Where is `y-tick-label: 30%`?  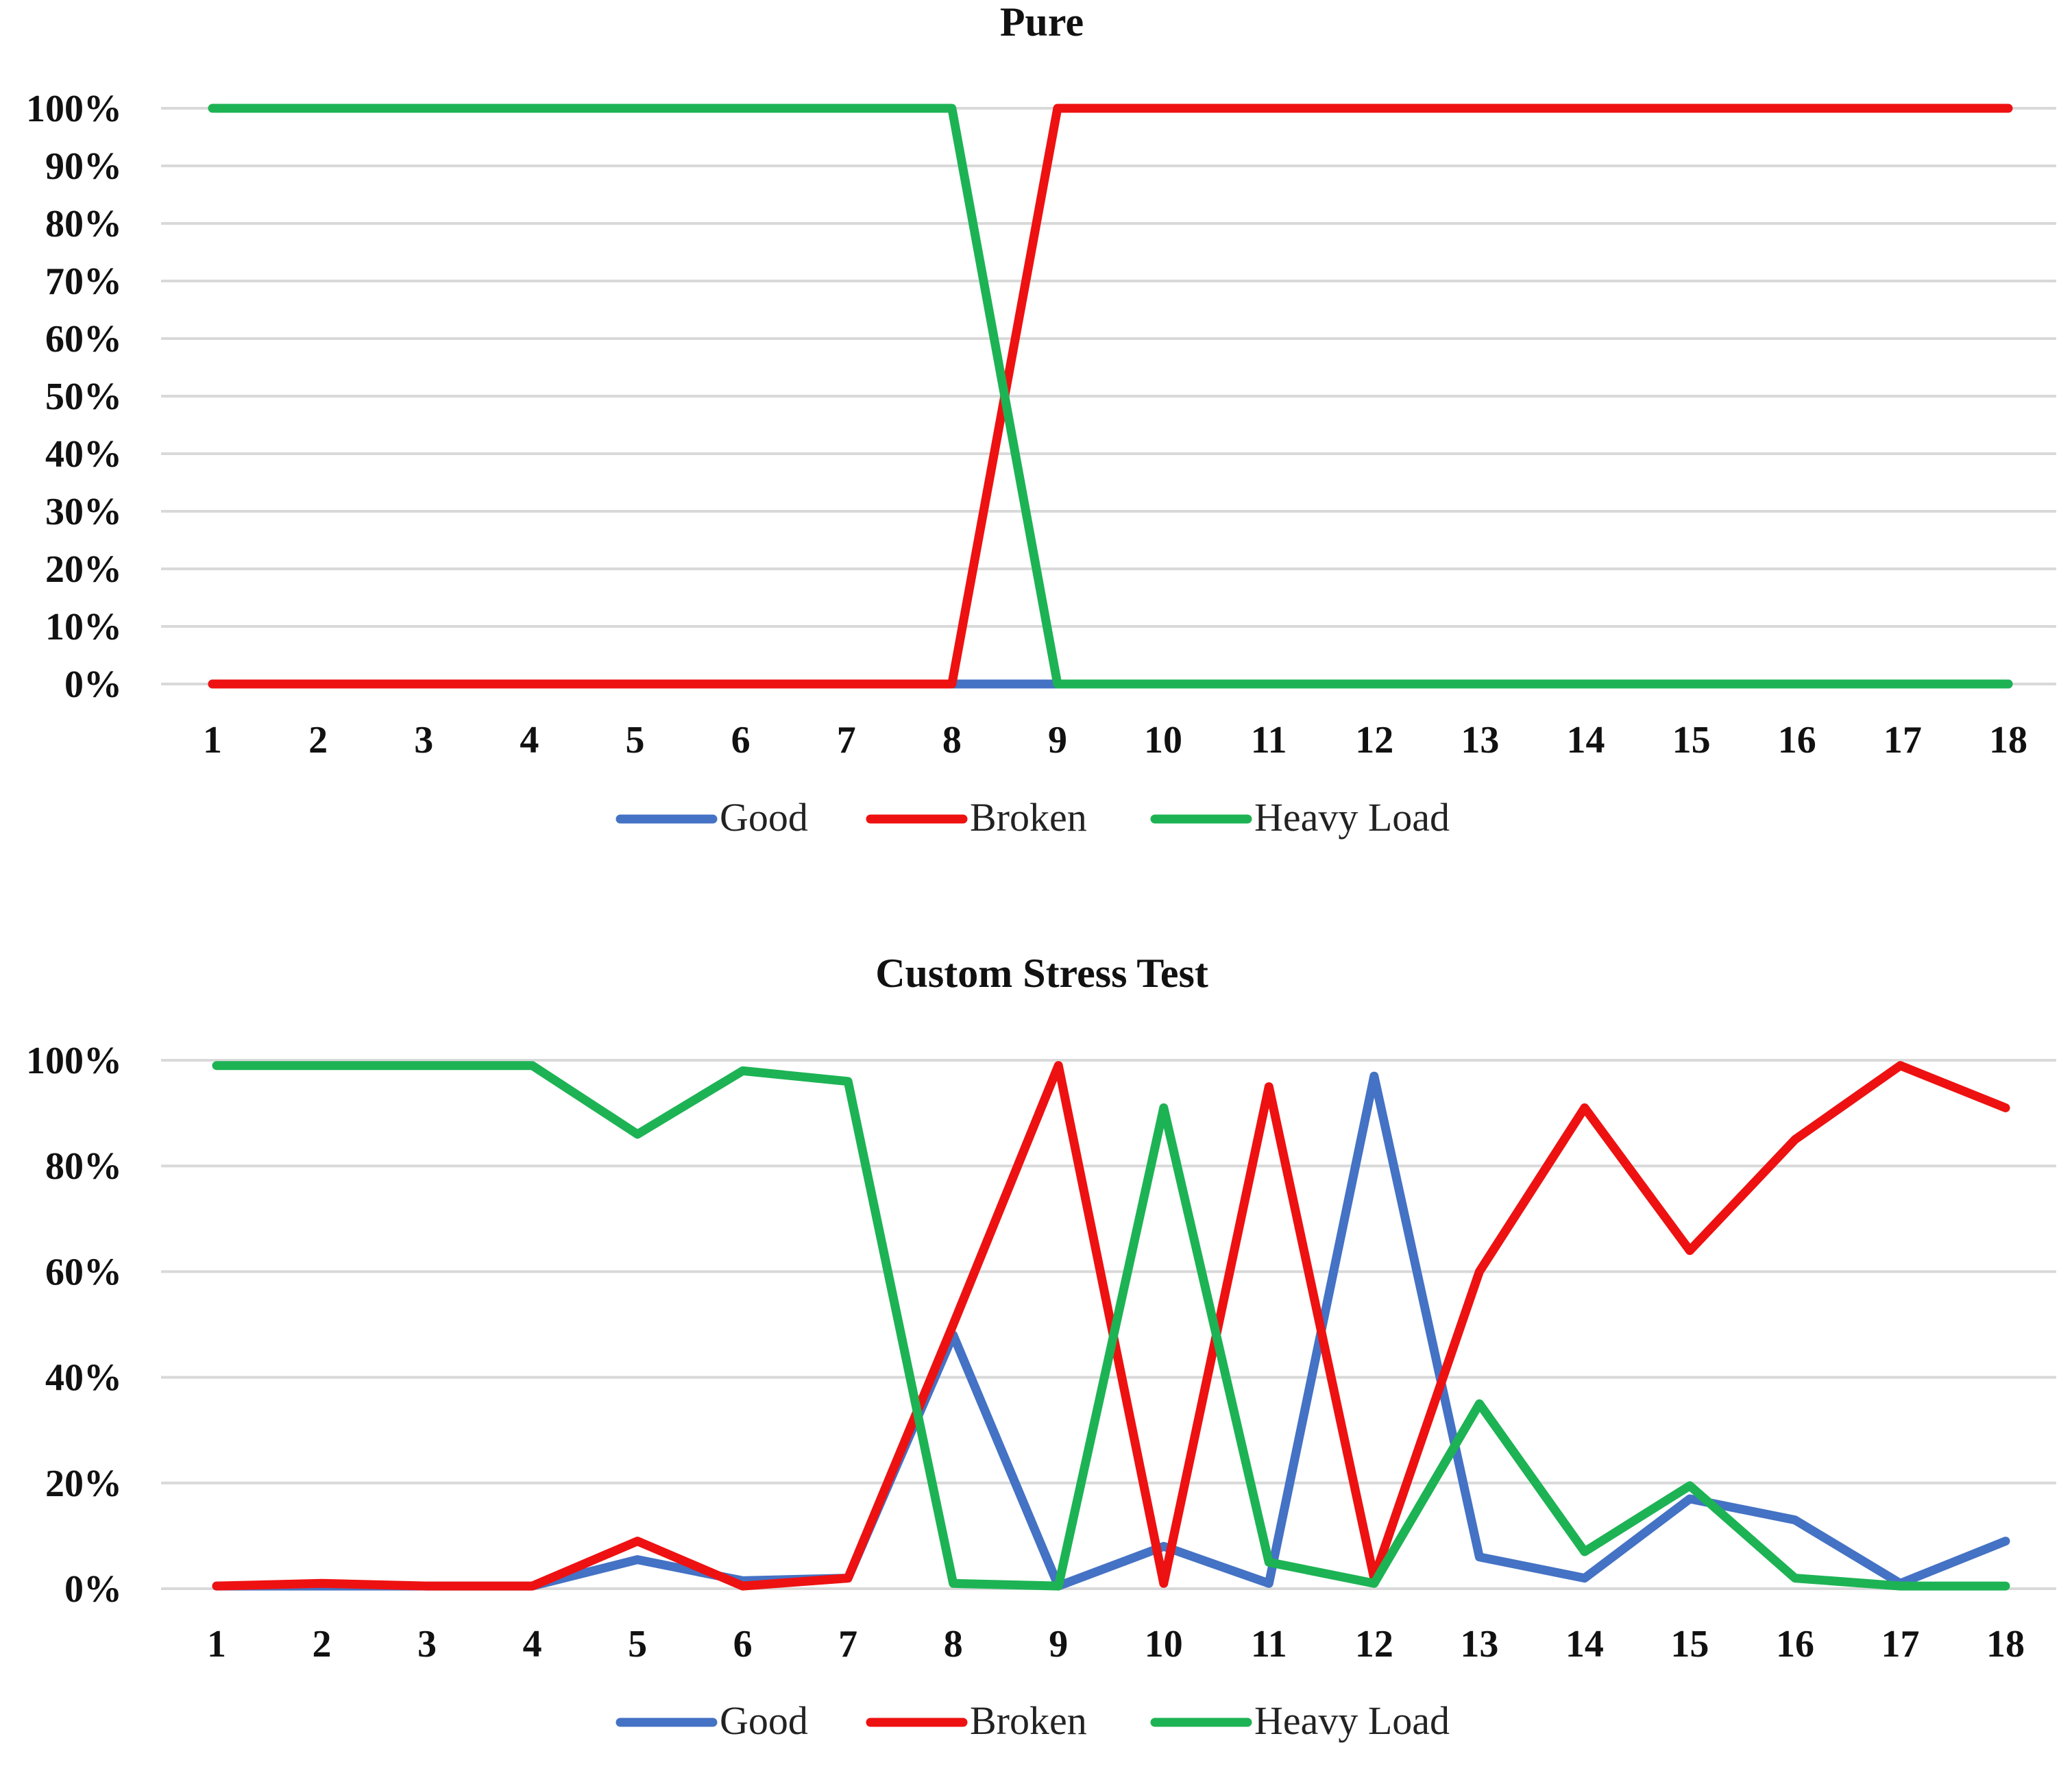 y-tick-label: 30% is located at coordinates (84, 512).